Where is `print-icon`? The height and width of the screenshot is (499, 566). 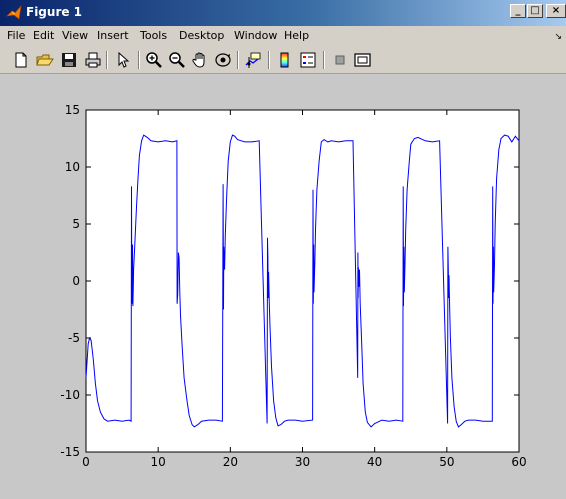
print-icon is located at coordinates (93, 60).